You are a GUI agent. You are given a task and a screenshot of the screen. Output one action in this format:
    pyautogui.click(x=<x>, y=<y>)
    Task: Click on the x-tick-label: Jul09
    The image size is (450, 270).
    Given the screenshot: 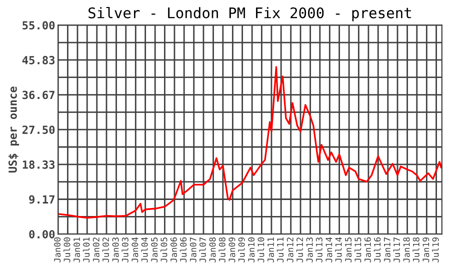 What is the action you would take?
    pyautogui.click(x=241, y=249)
    